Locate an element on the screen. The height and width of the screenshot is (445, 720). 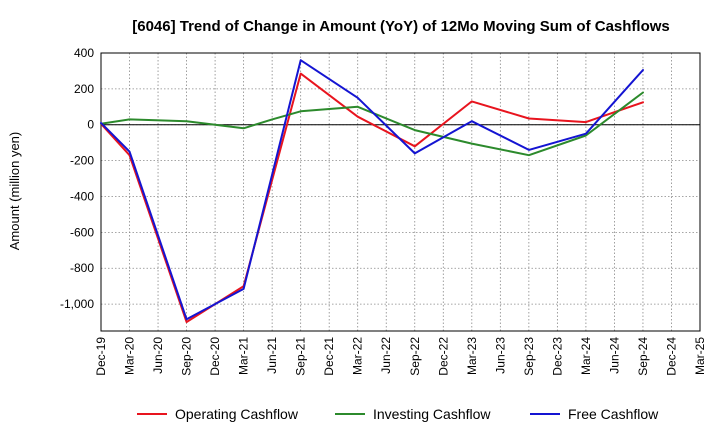
x-tick-label: Sep-23 is located at coordinates (529, 356).